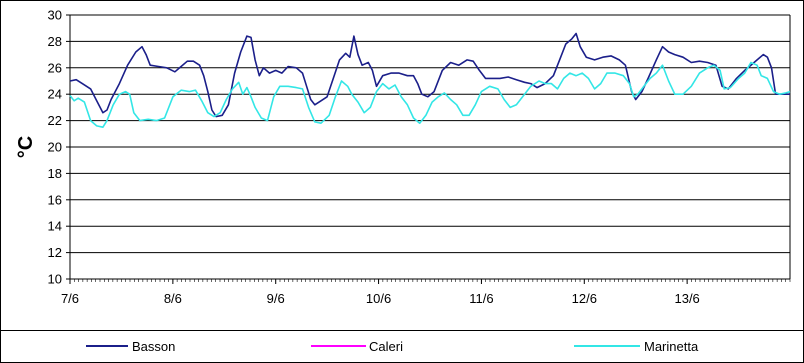  What do you see at coordinates (153, 346) in the screenshot?
I see `legend-label-basson: Basson` at bounding box center [153, 346].